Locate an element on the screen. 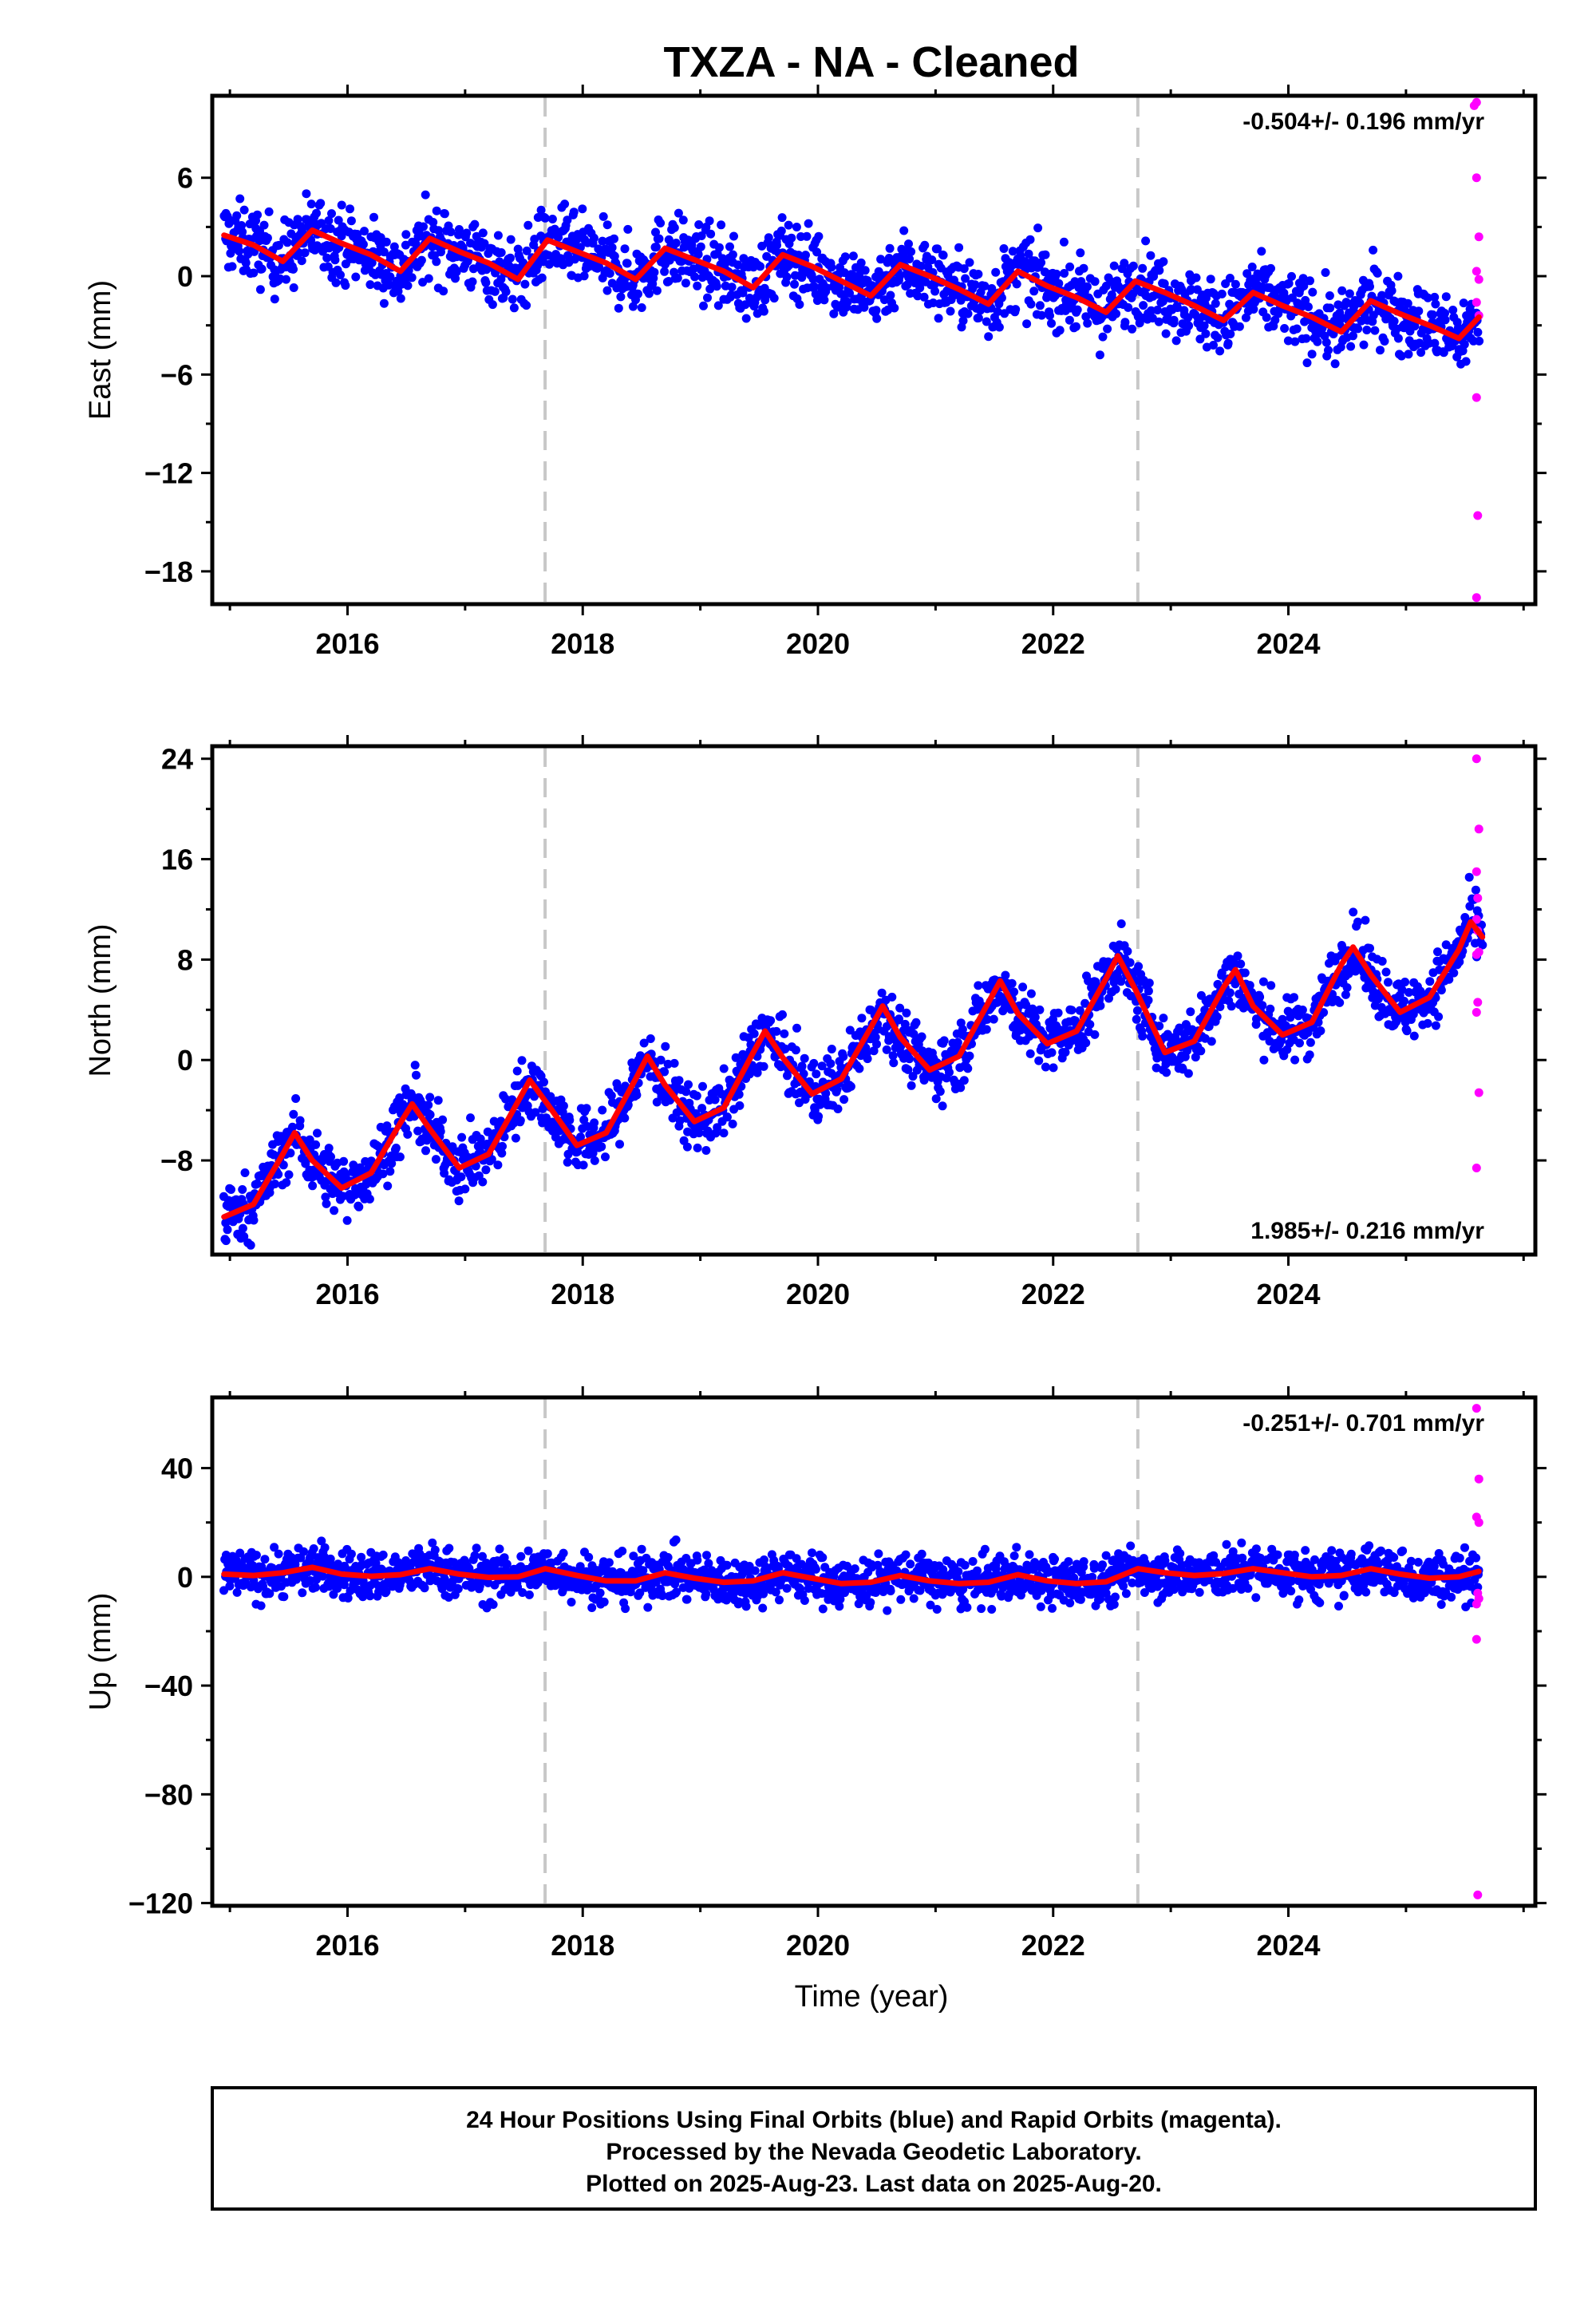 This screenshot has width=1596, height=2316. rate-label: 1.985+/- 0.216 mm/yr is located at coordinates (1367, 1231).